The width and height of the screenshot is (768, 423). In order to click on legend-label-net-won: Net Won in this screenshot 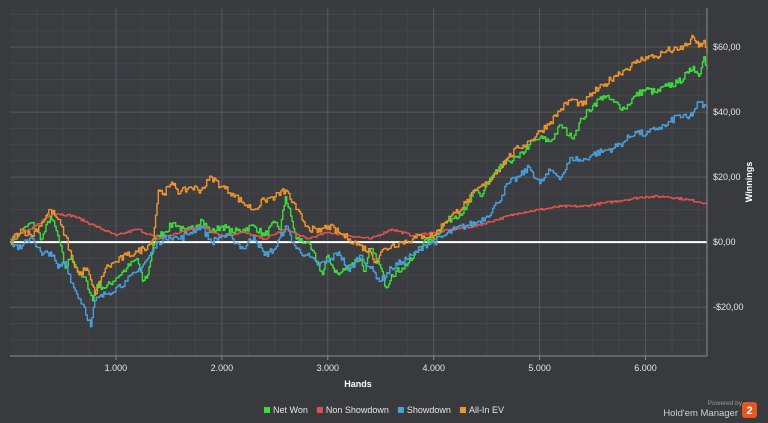, I will do `click(290, 410)`.